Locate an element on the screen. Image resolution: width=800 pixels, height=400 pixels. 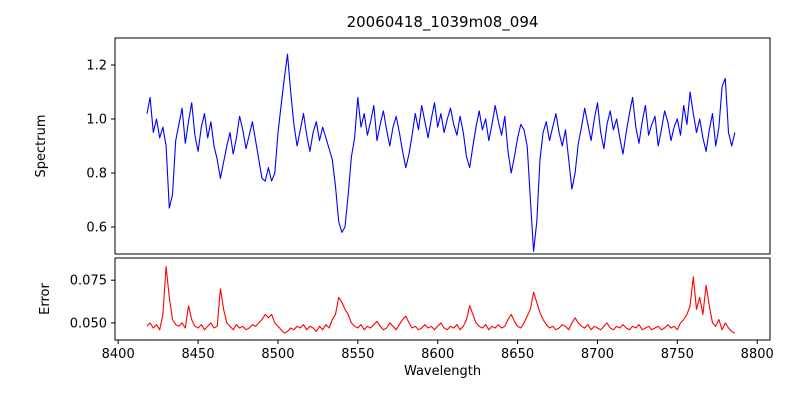
svg-text: 8750 is located at coordinates (677, 354).